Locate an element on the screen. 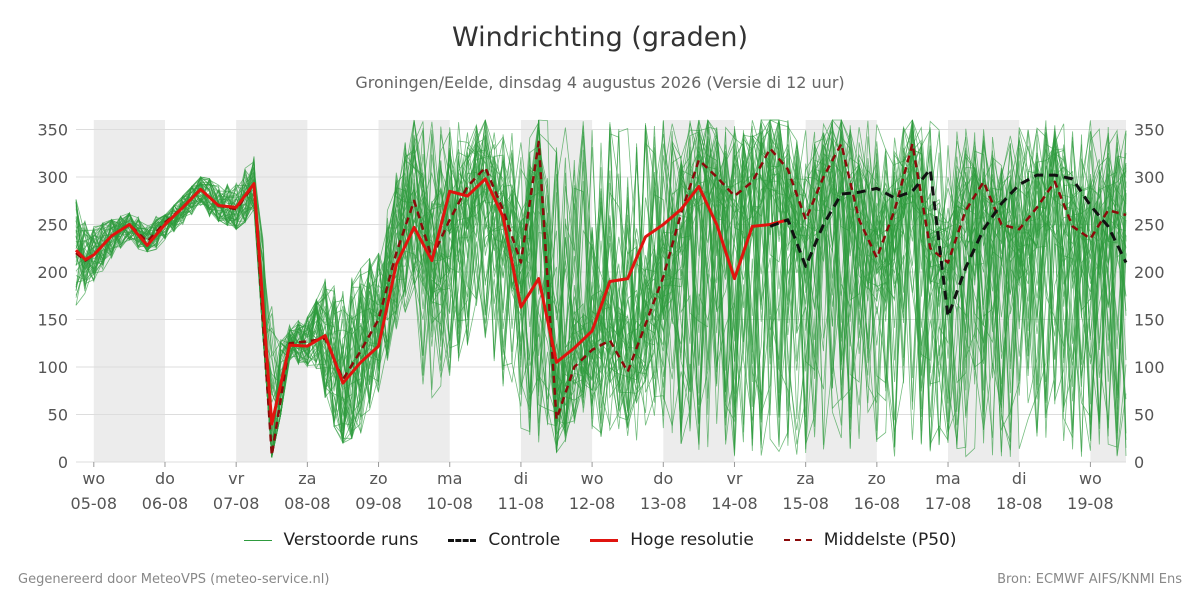 The image size is (1200, 600). x-tick-day-10: za is located at coordinates (806, 478).